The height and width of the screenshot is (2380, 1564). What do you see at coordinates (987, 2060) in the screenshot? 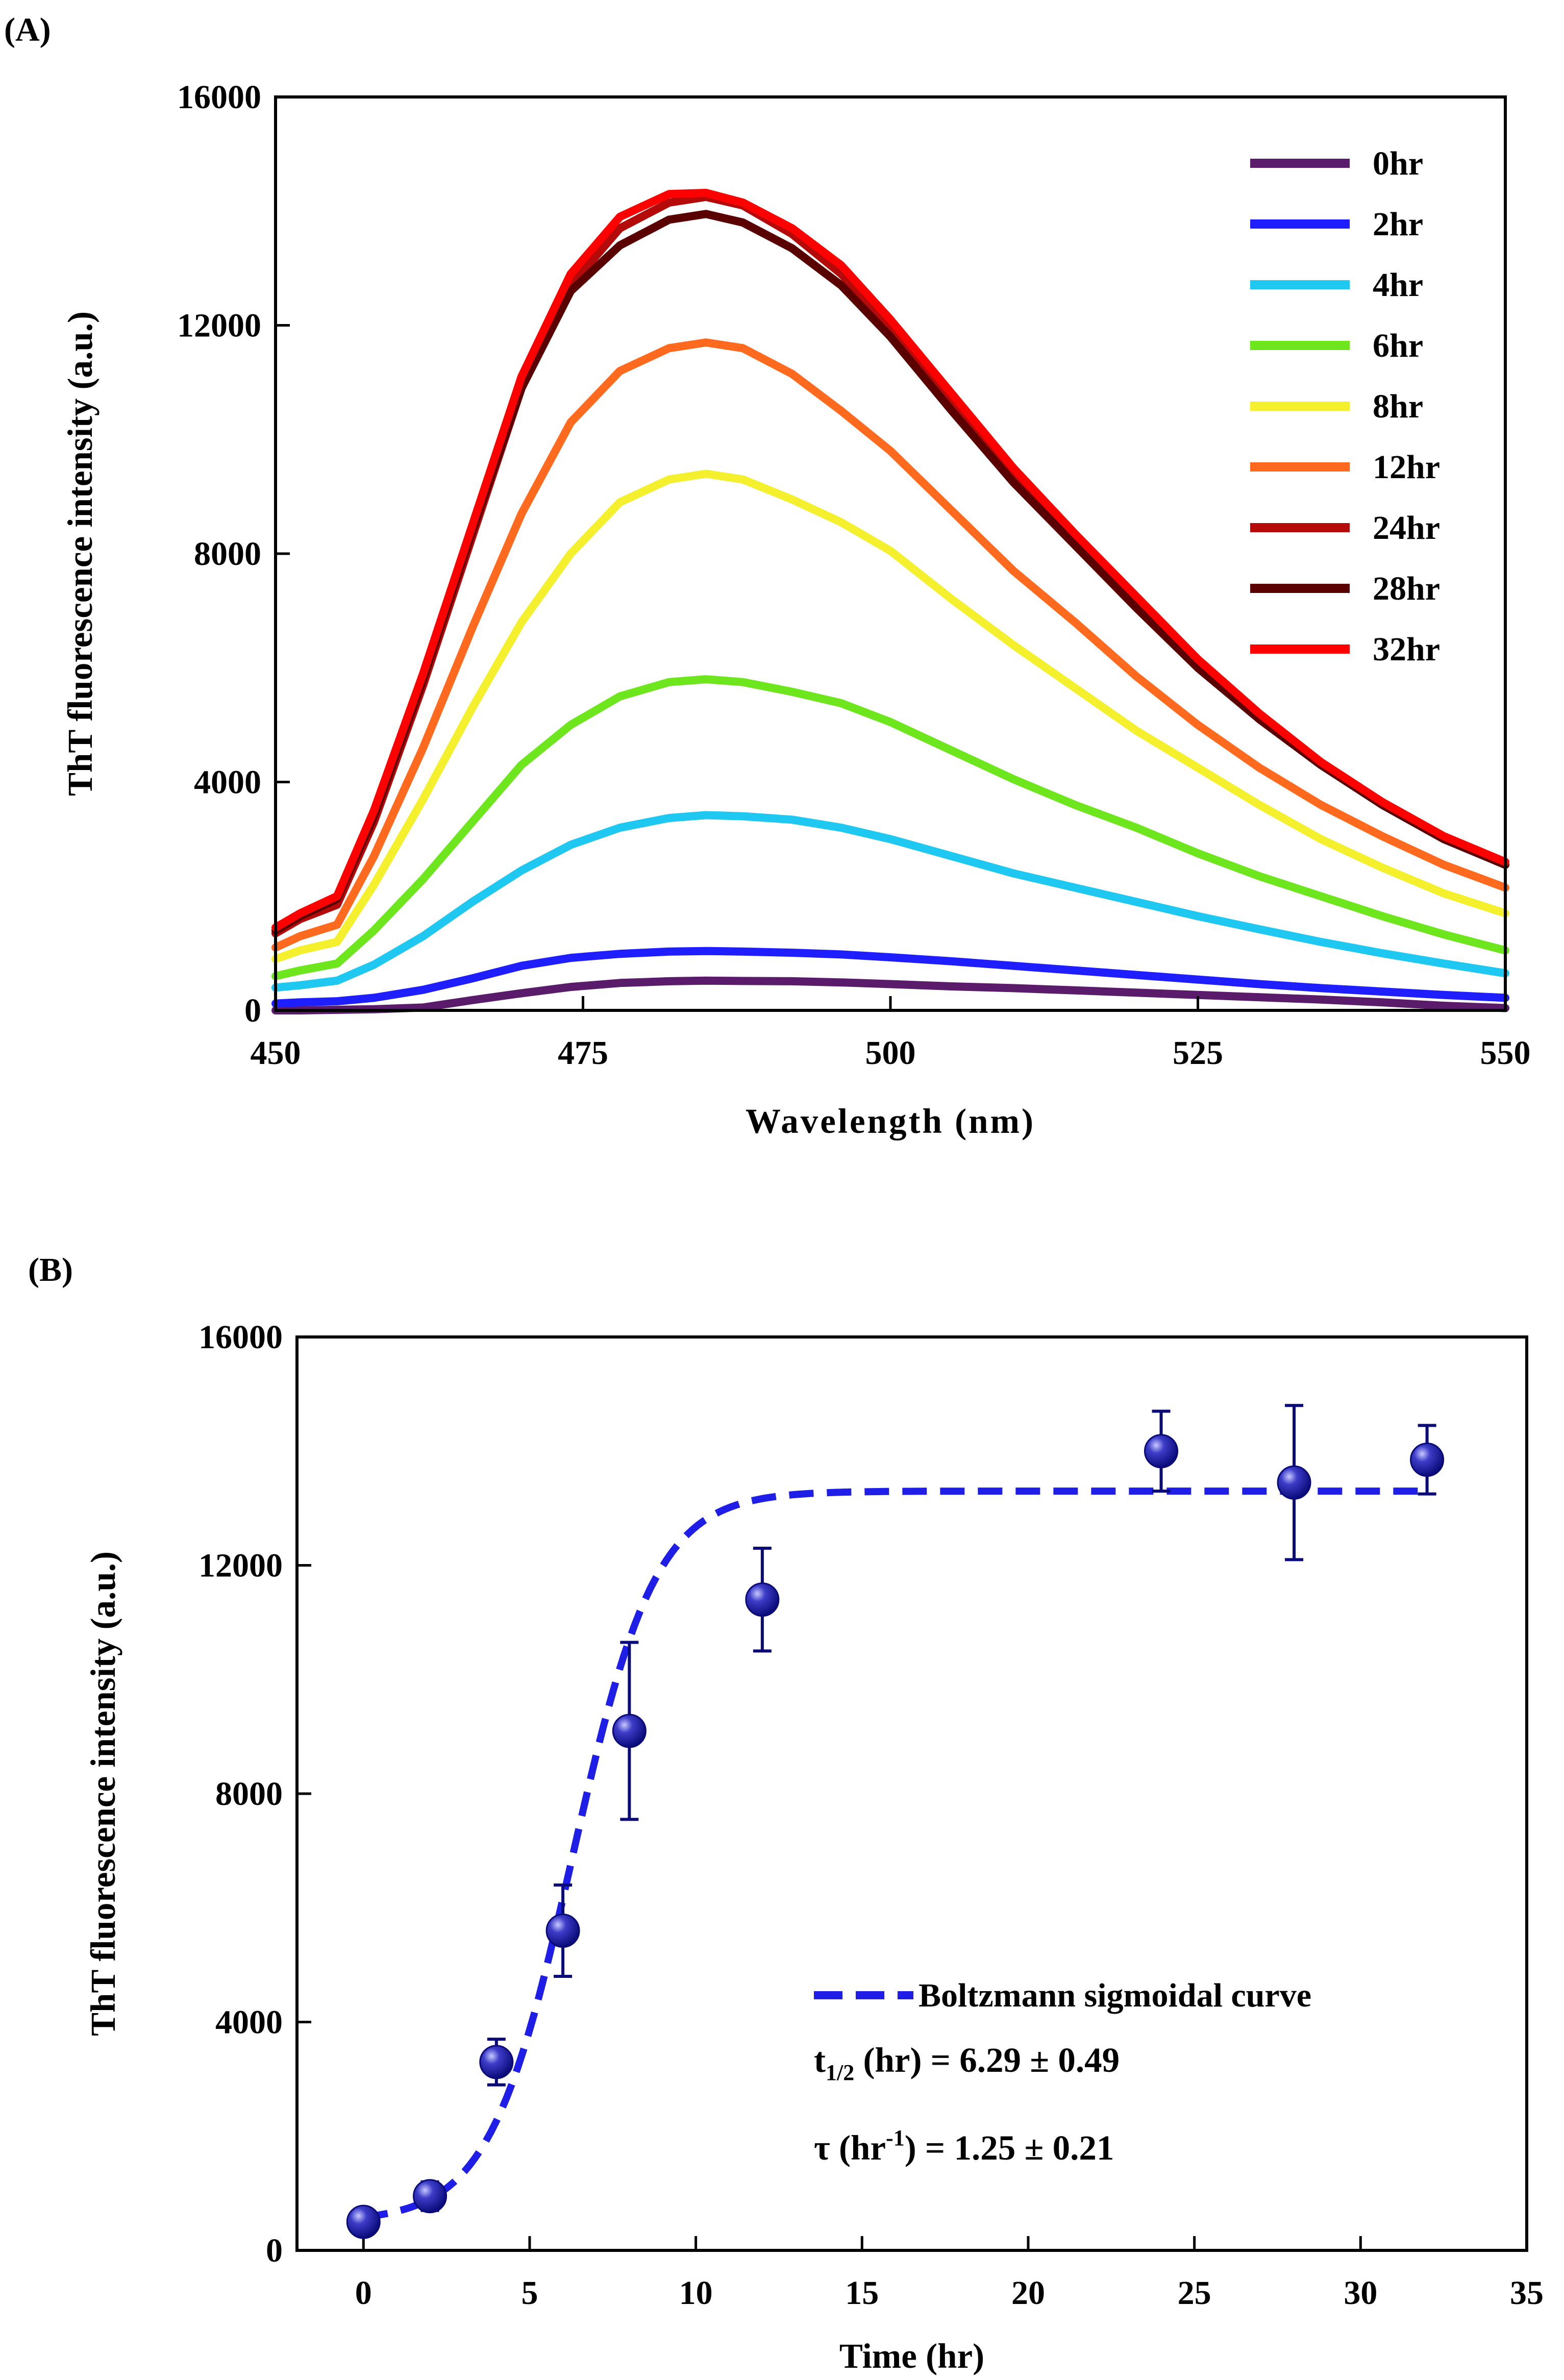
I see `t-half-value: (hr) = 6.29 ± 0.49` at bounding box center [987, 2060].